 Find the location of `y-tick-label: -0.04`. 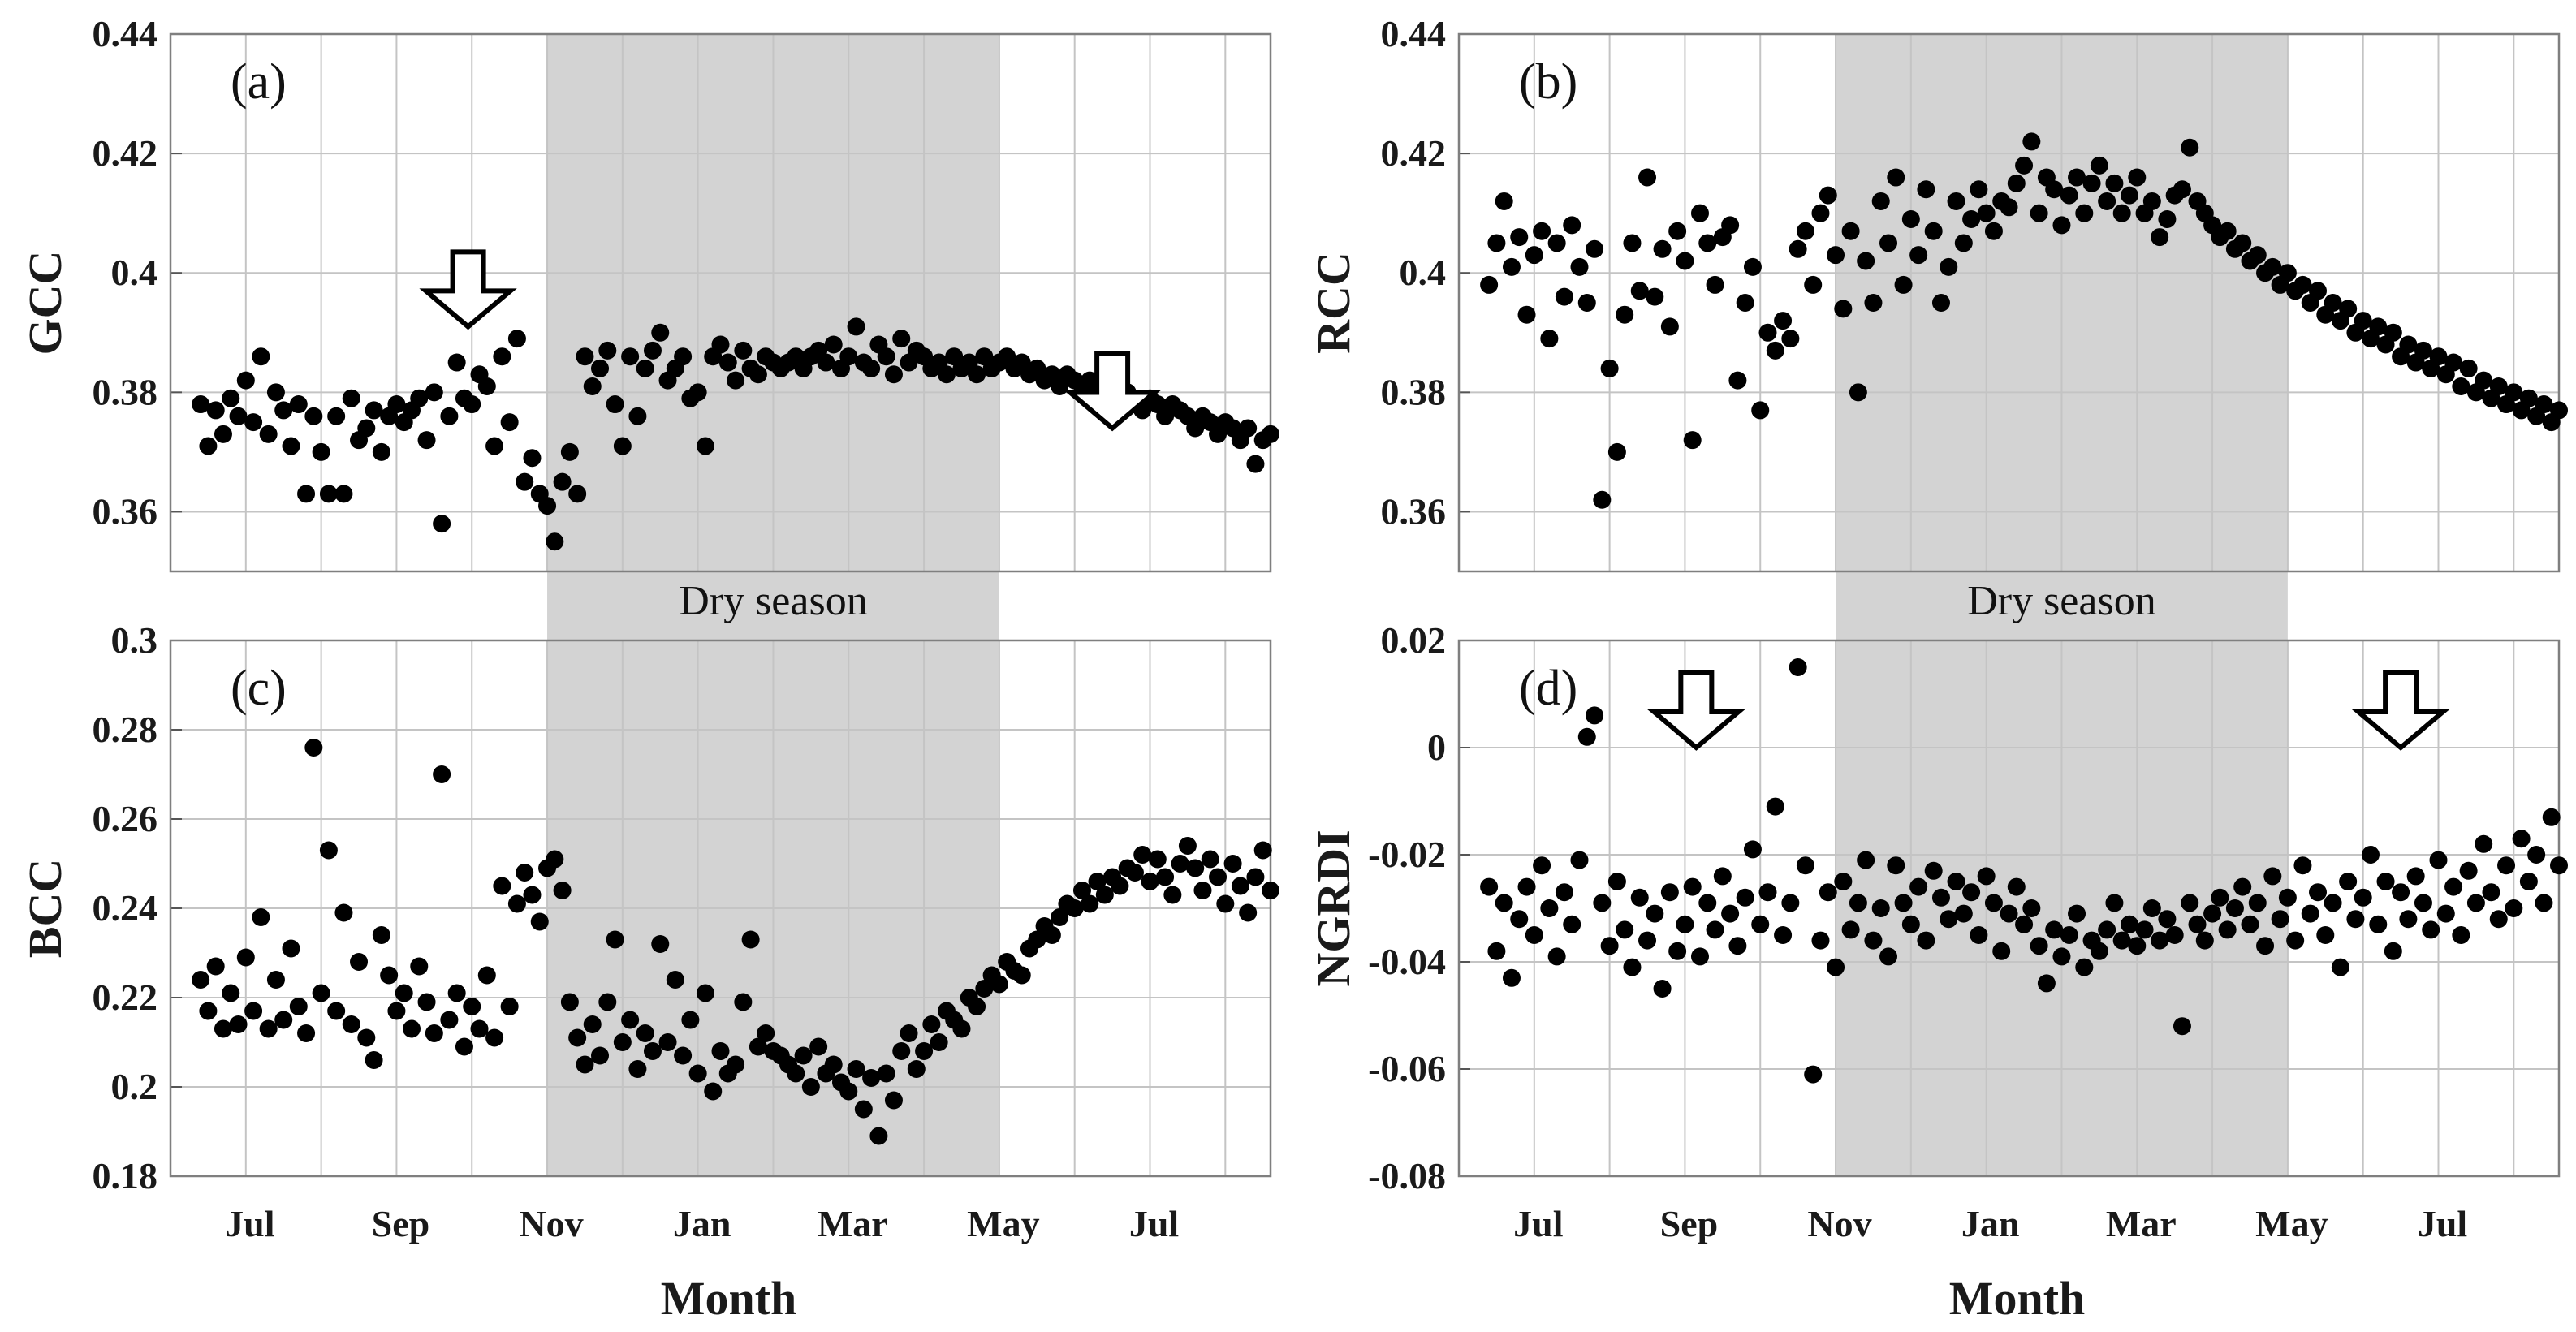

y-tick-label: -0.04 is located at coordinates (1407, 961).